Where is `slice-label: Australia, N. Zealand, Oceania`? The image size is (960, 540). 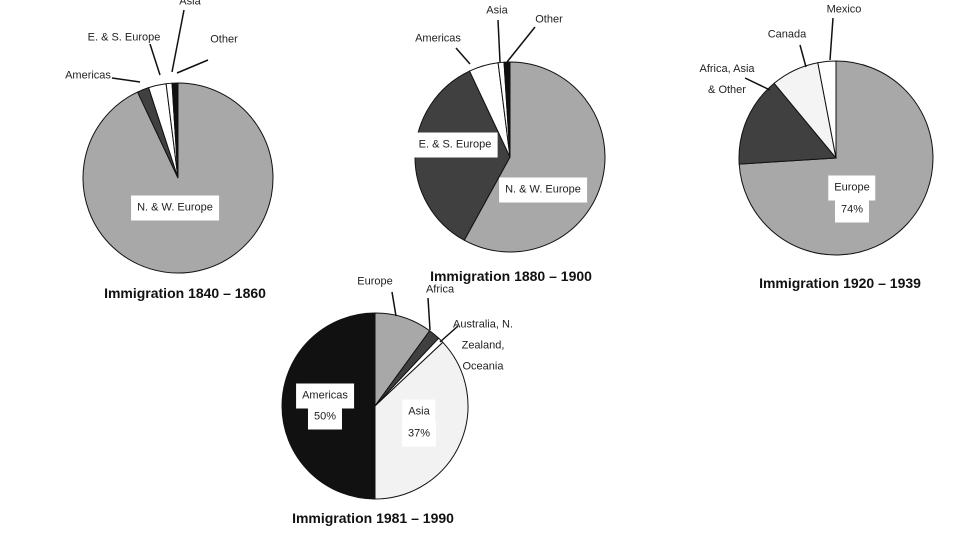 slice-label: Australia, N. Zealand, Oceania is located at coordinates (483, 345).